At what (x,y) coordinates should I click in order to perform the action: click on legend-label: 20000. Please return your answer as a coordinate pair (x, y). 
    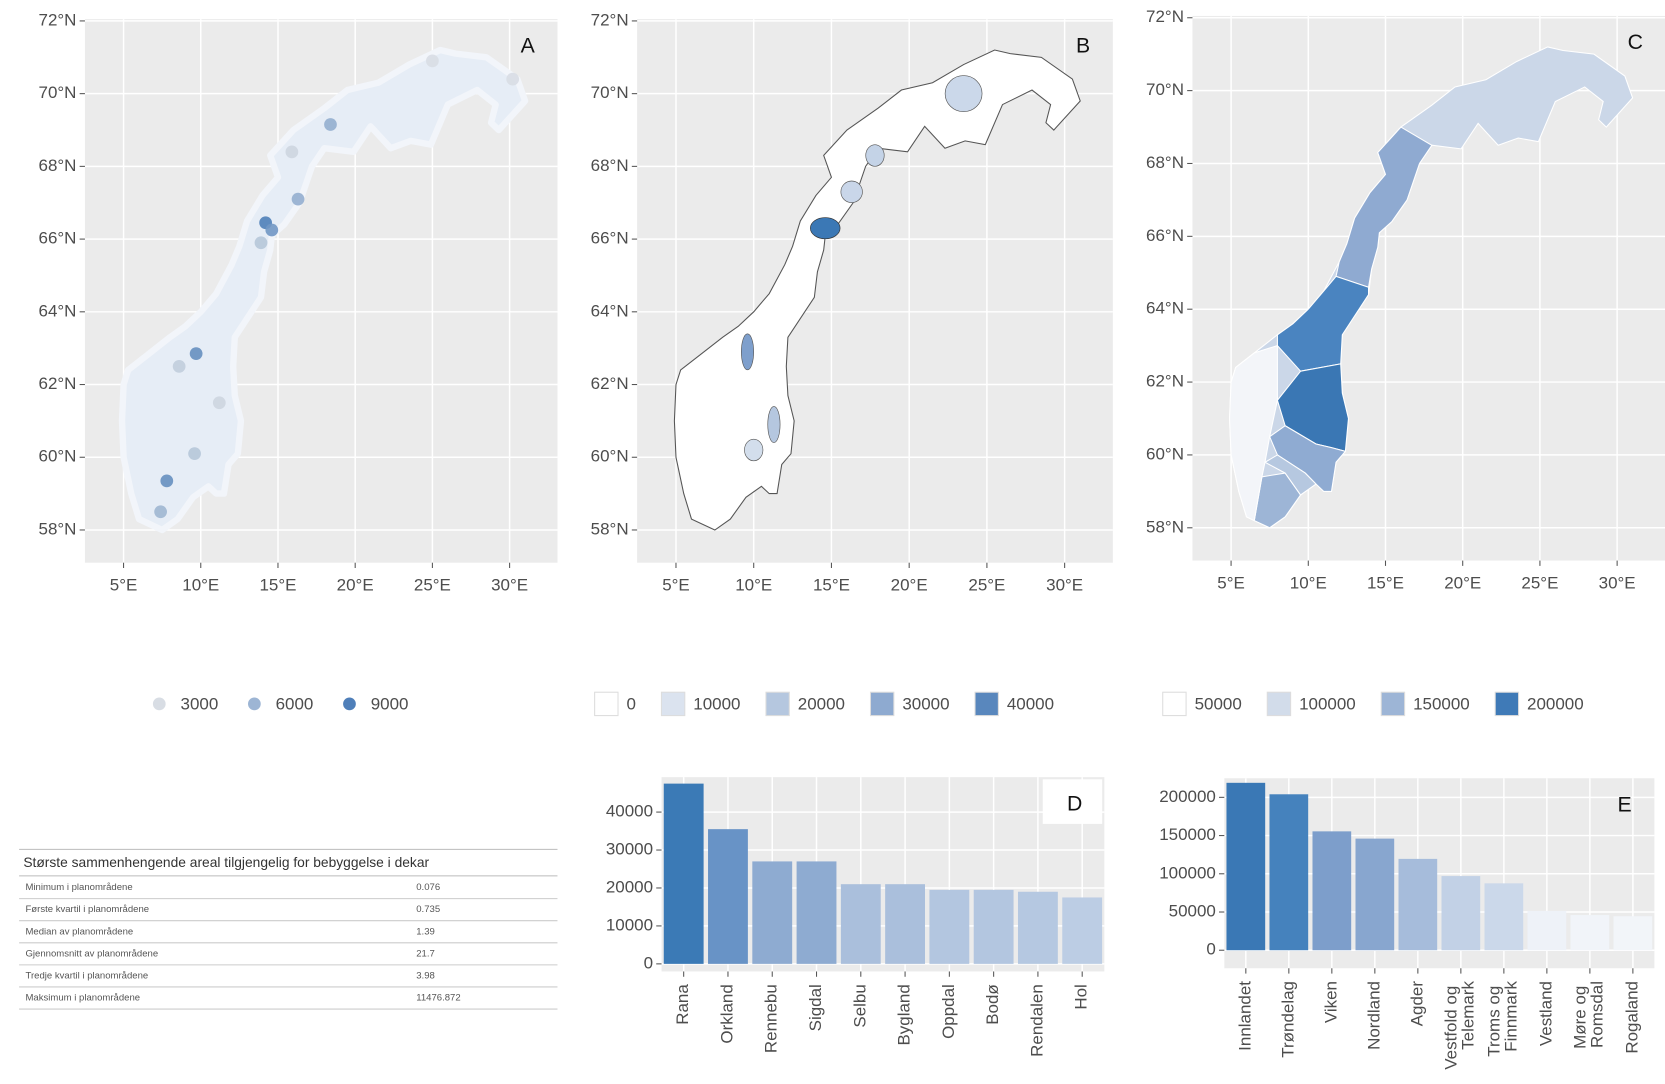
    Looking at the image, I should click on (821, 703).